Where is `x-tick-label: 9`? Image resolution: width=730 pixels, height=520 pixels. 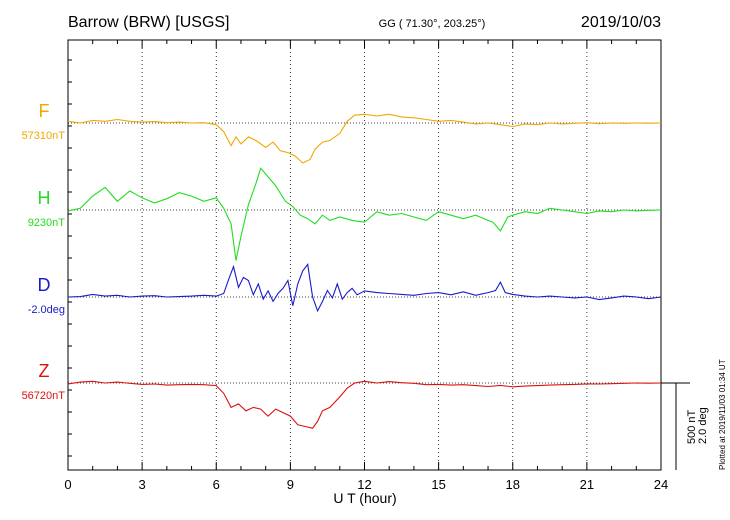
x-tick-label: 9 is located at coordinates (290, 484).